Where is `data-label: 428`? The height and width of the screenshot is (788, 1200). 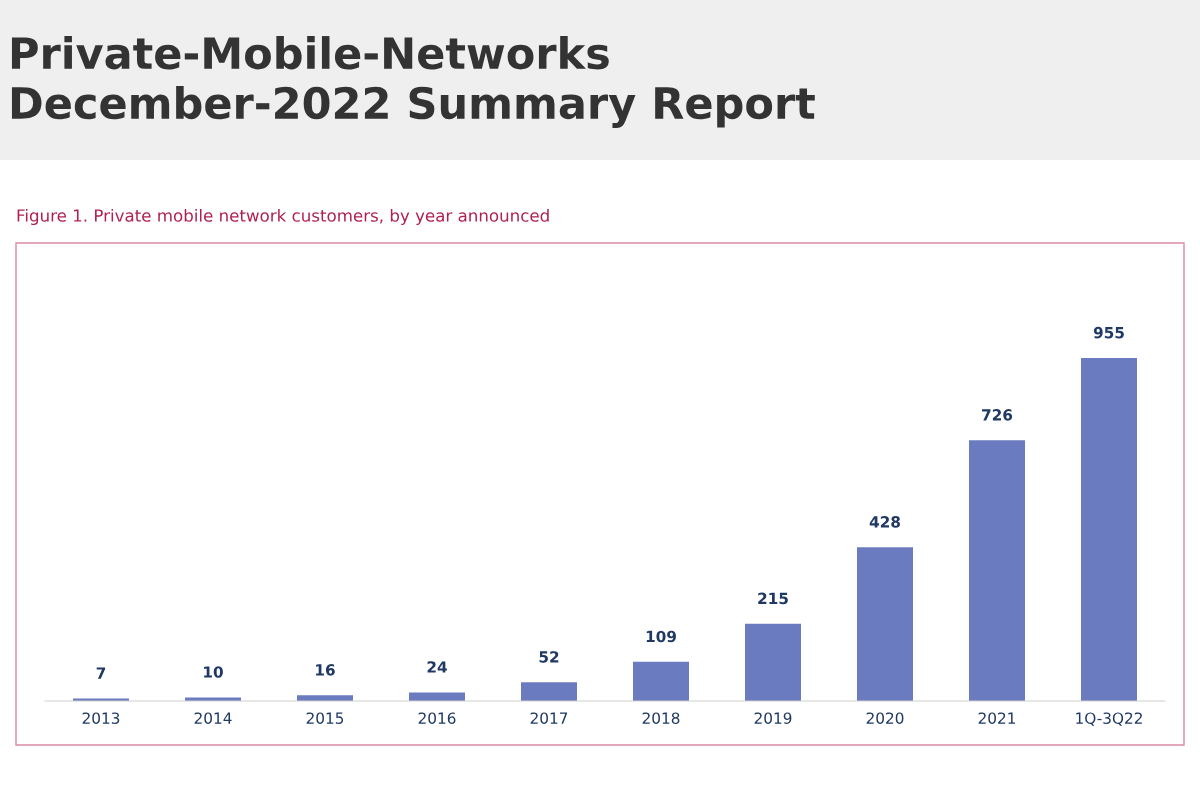 data-label: 428 is located at coordinates (884, 522).